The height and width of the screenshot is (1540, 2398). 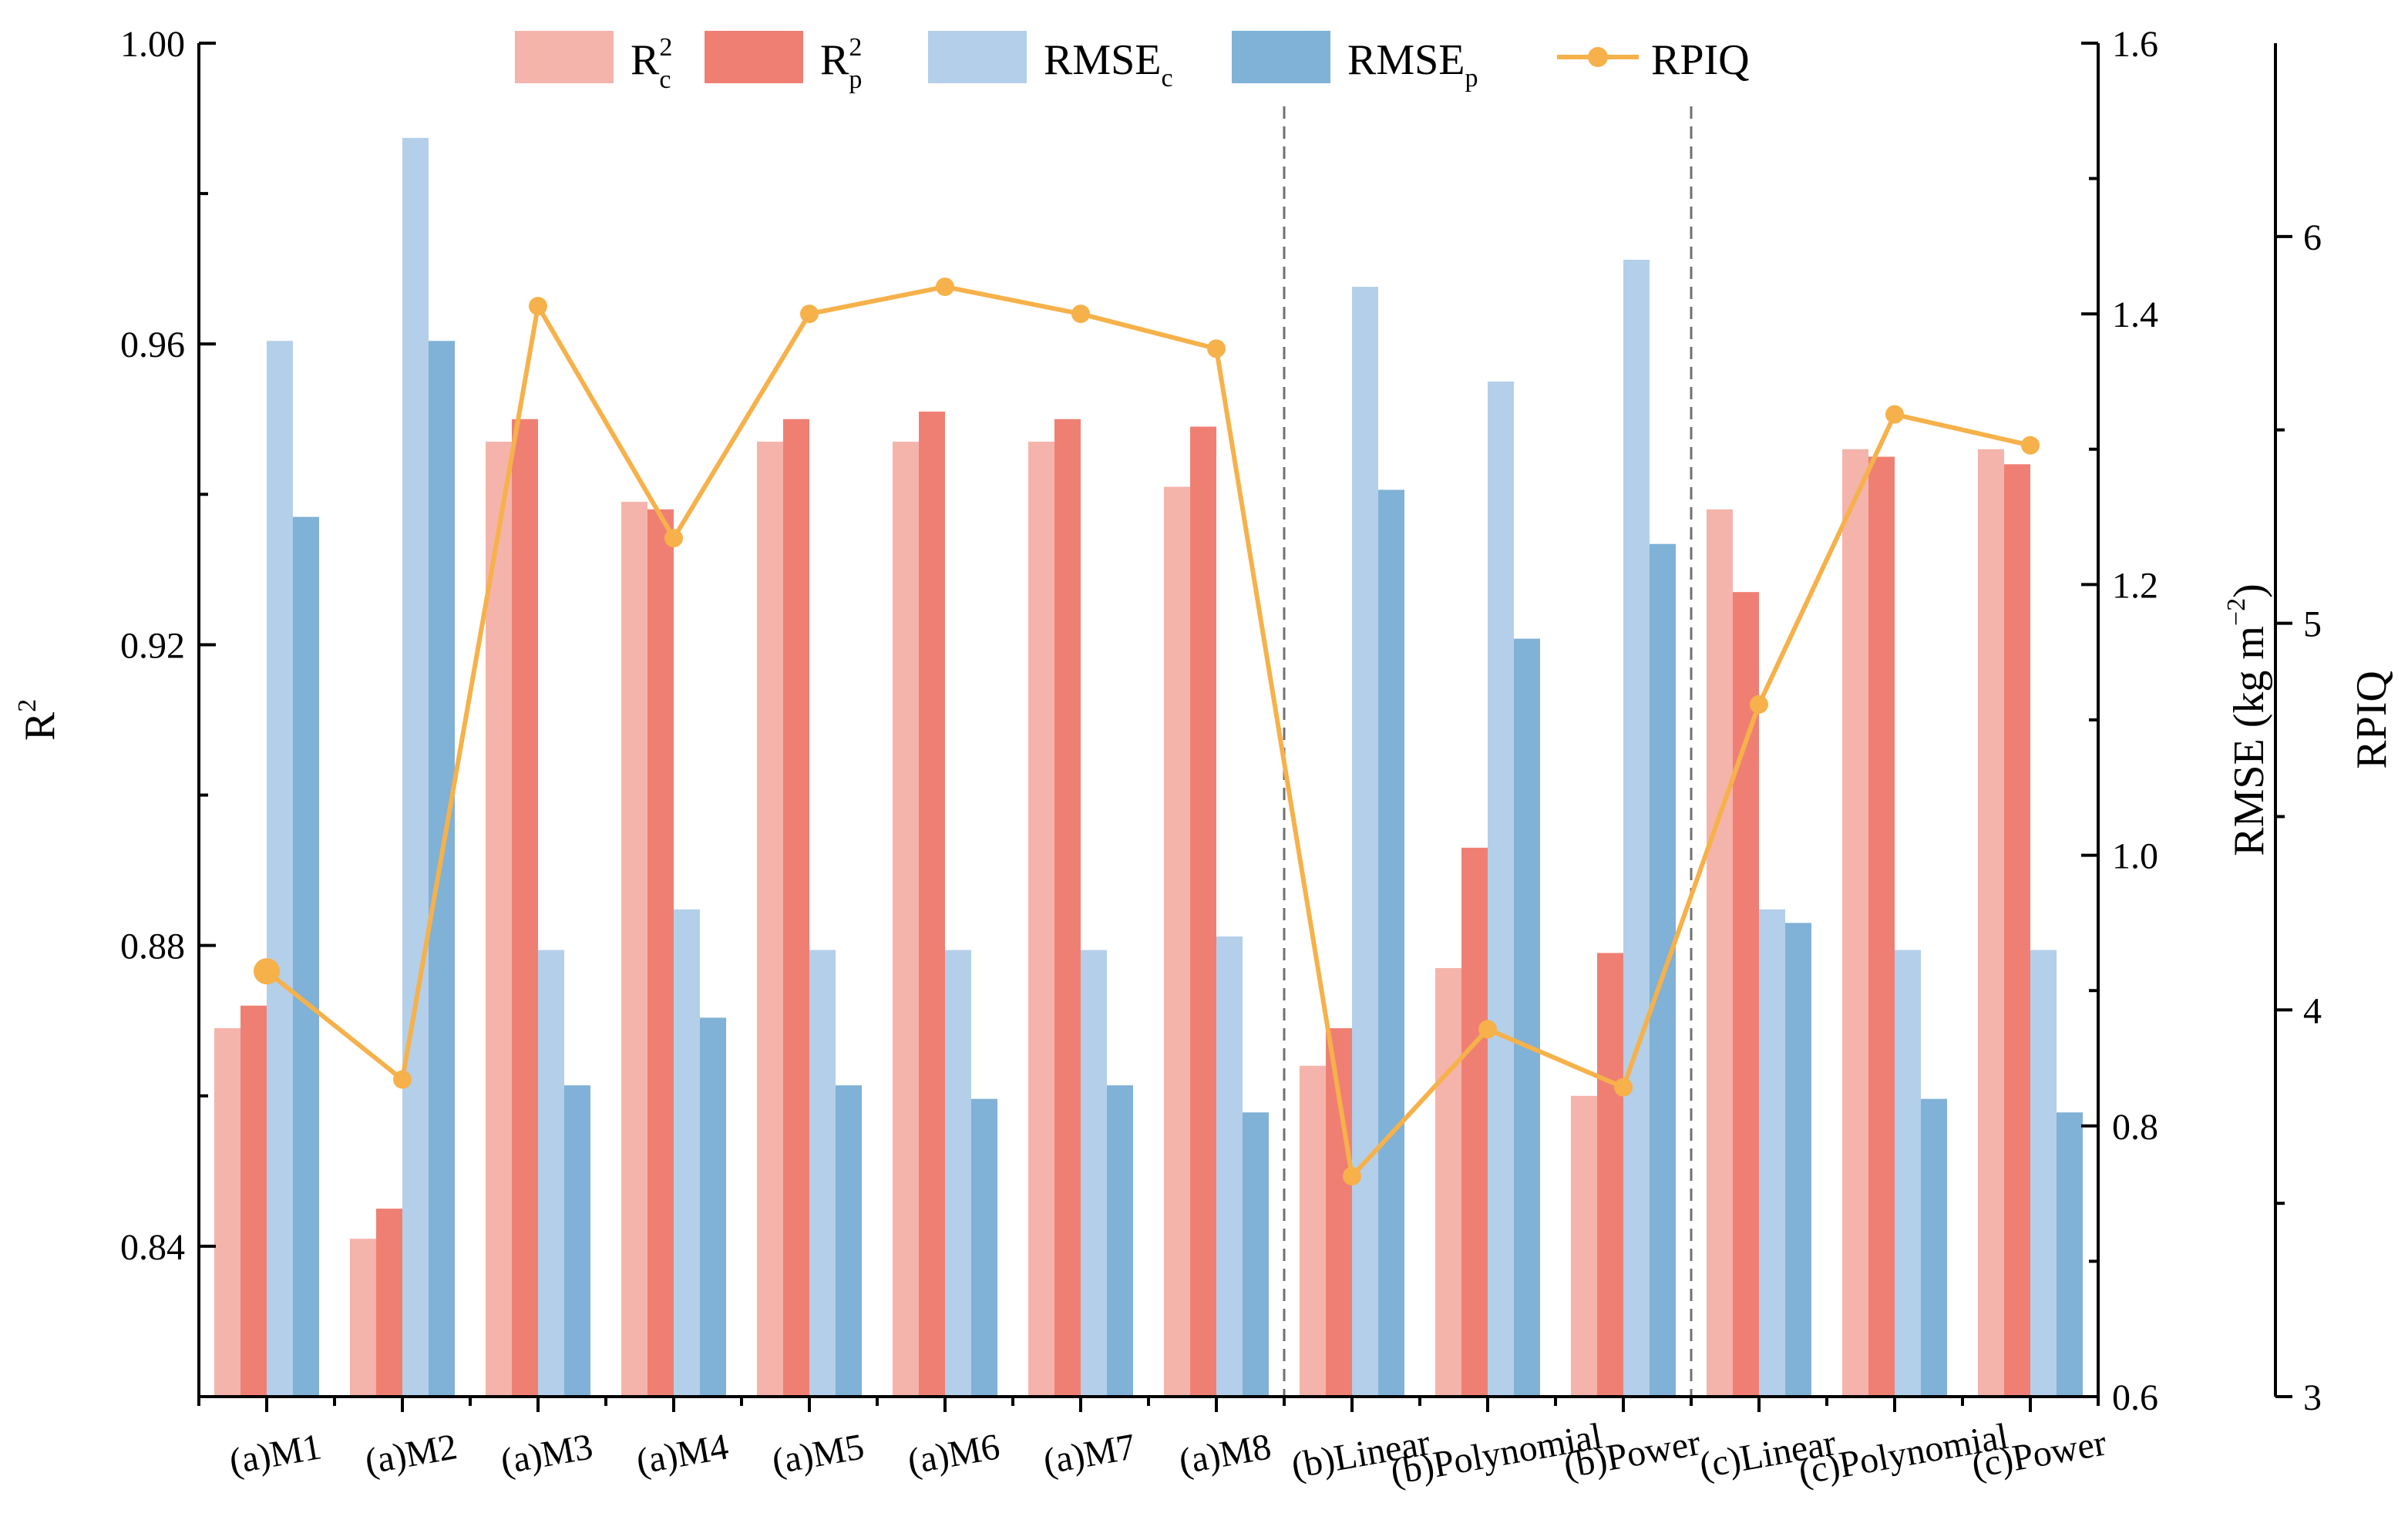 What do you see at coordinates (2312, 1010) in the screenshot?
I see `rpiq-tick-label-2: 4` at bounding box center [2312, 1010].